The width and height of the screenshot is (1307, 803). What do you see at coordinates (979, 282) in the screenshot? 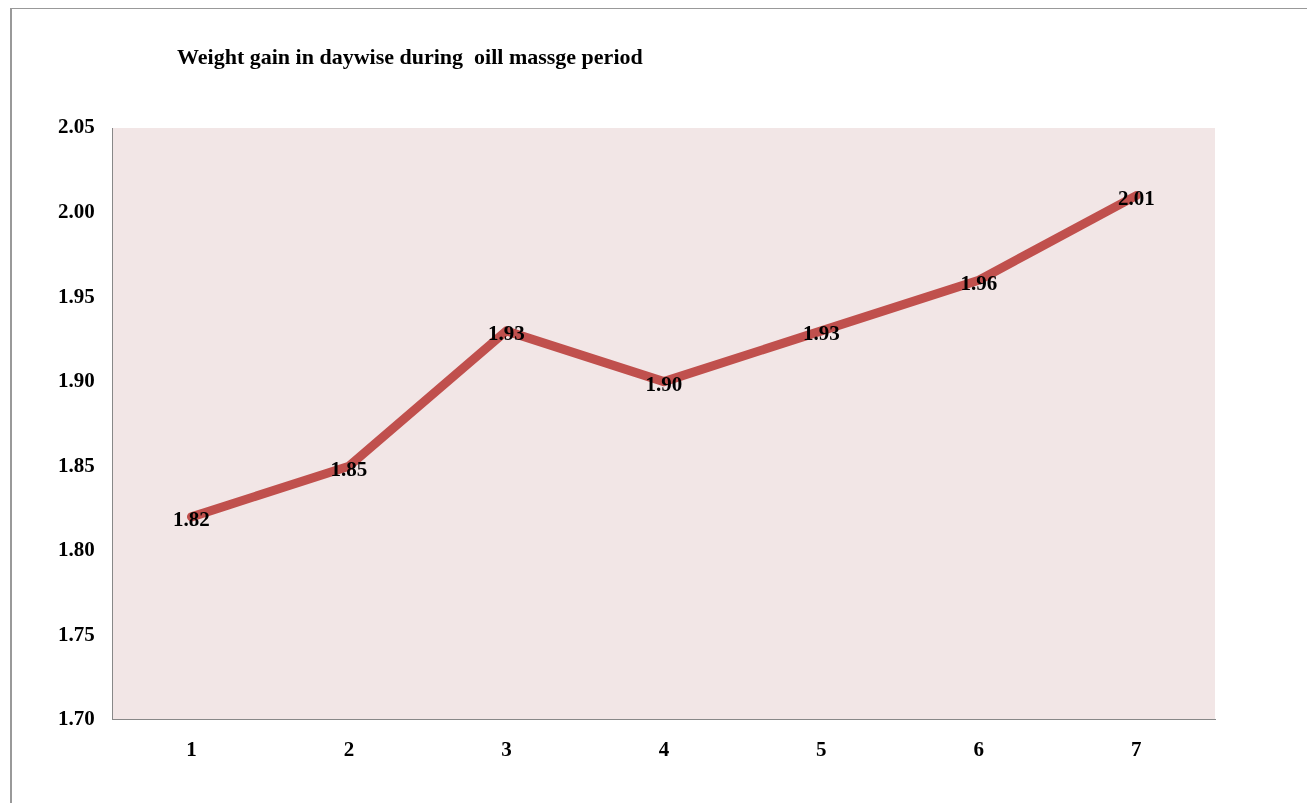
I see `data-label: 1.96` at bounding box center [979, 282].